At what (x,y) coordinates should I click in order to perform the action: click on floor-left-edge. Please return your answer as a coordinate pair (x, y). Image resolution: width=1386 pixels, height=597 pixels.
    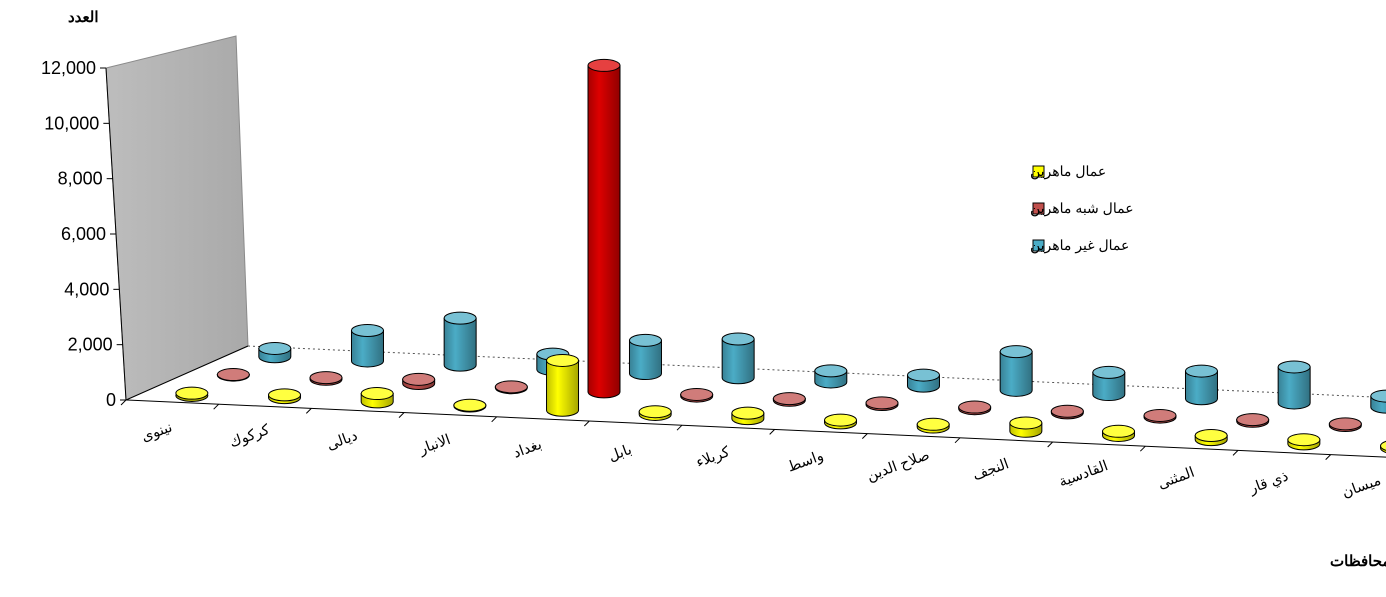
    Looking at the image, I should click on (187, 373).